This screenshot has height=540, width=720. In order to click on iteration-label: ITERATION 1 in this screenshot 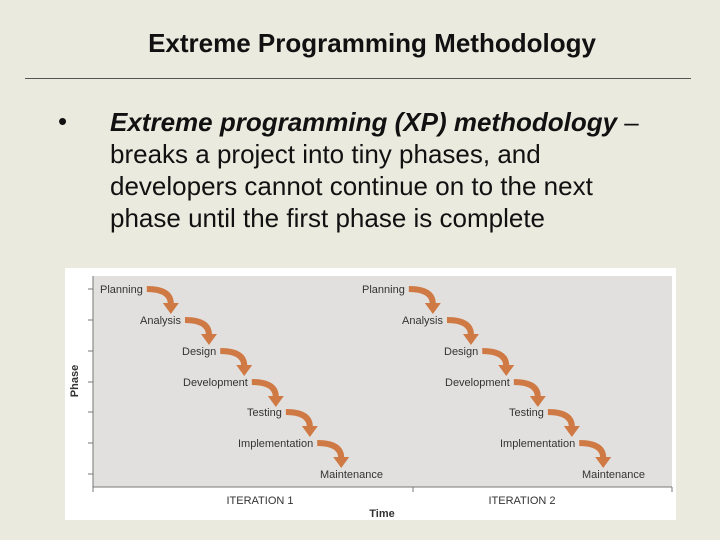, I will do `click(259, 501)`.